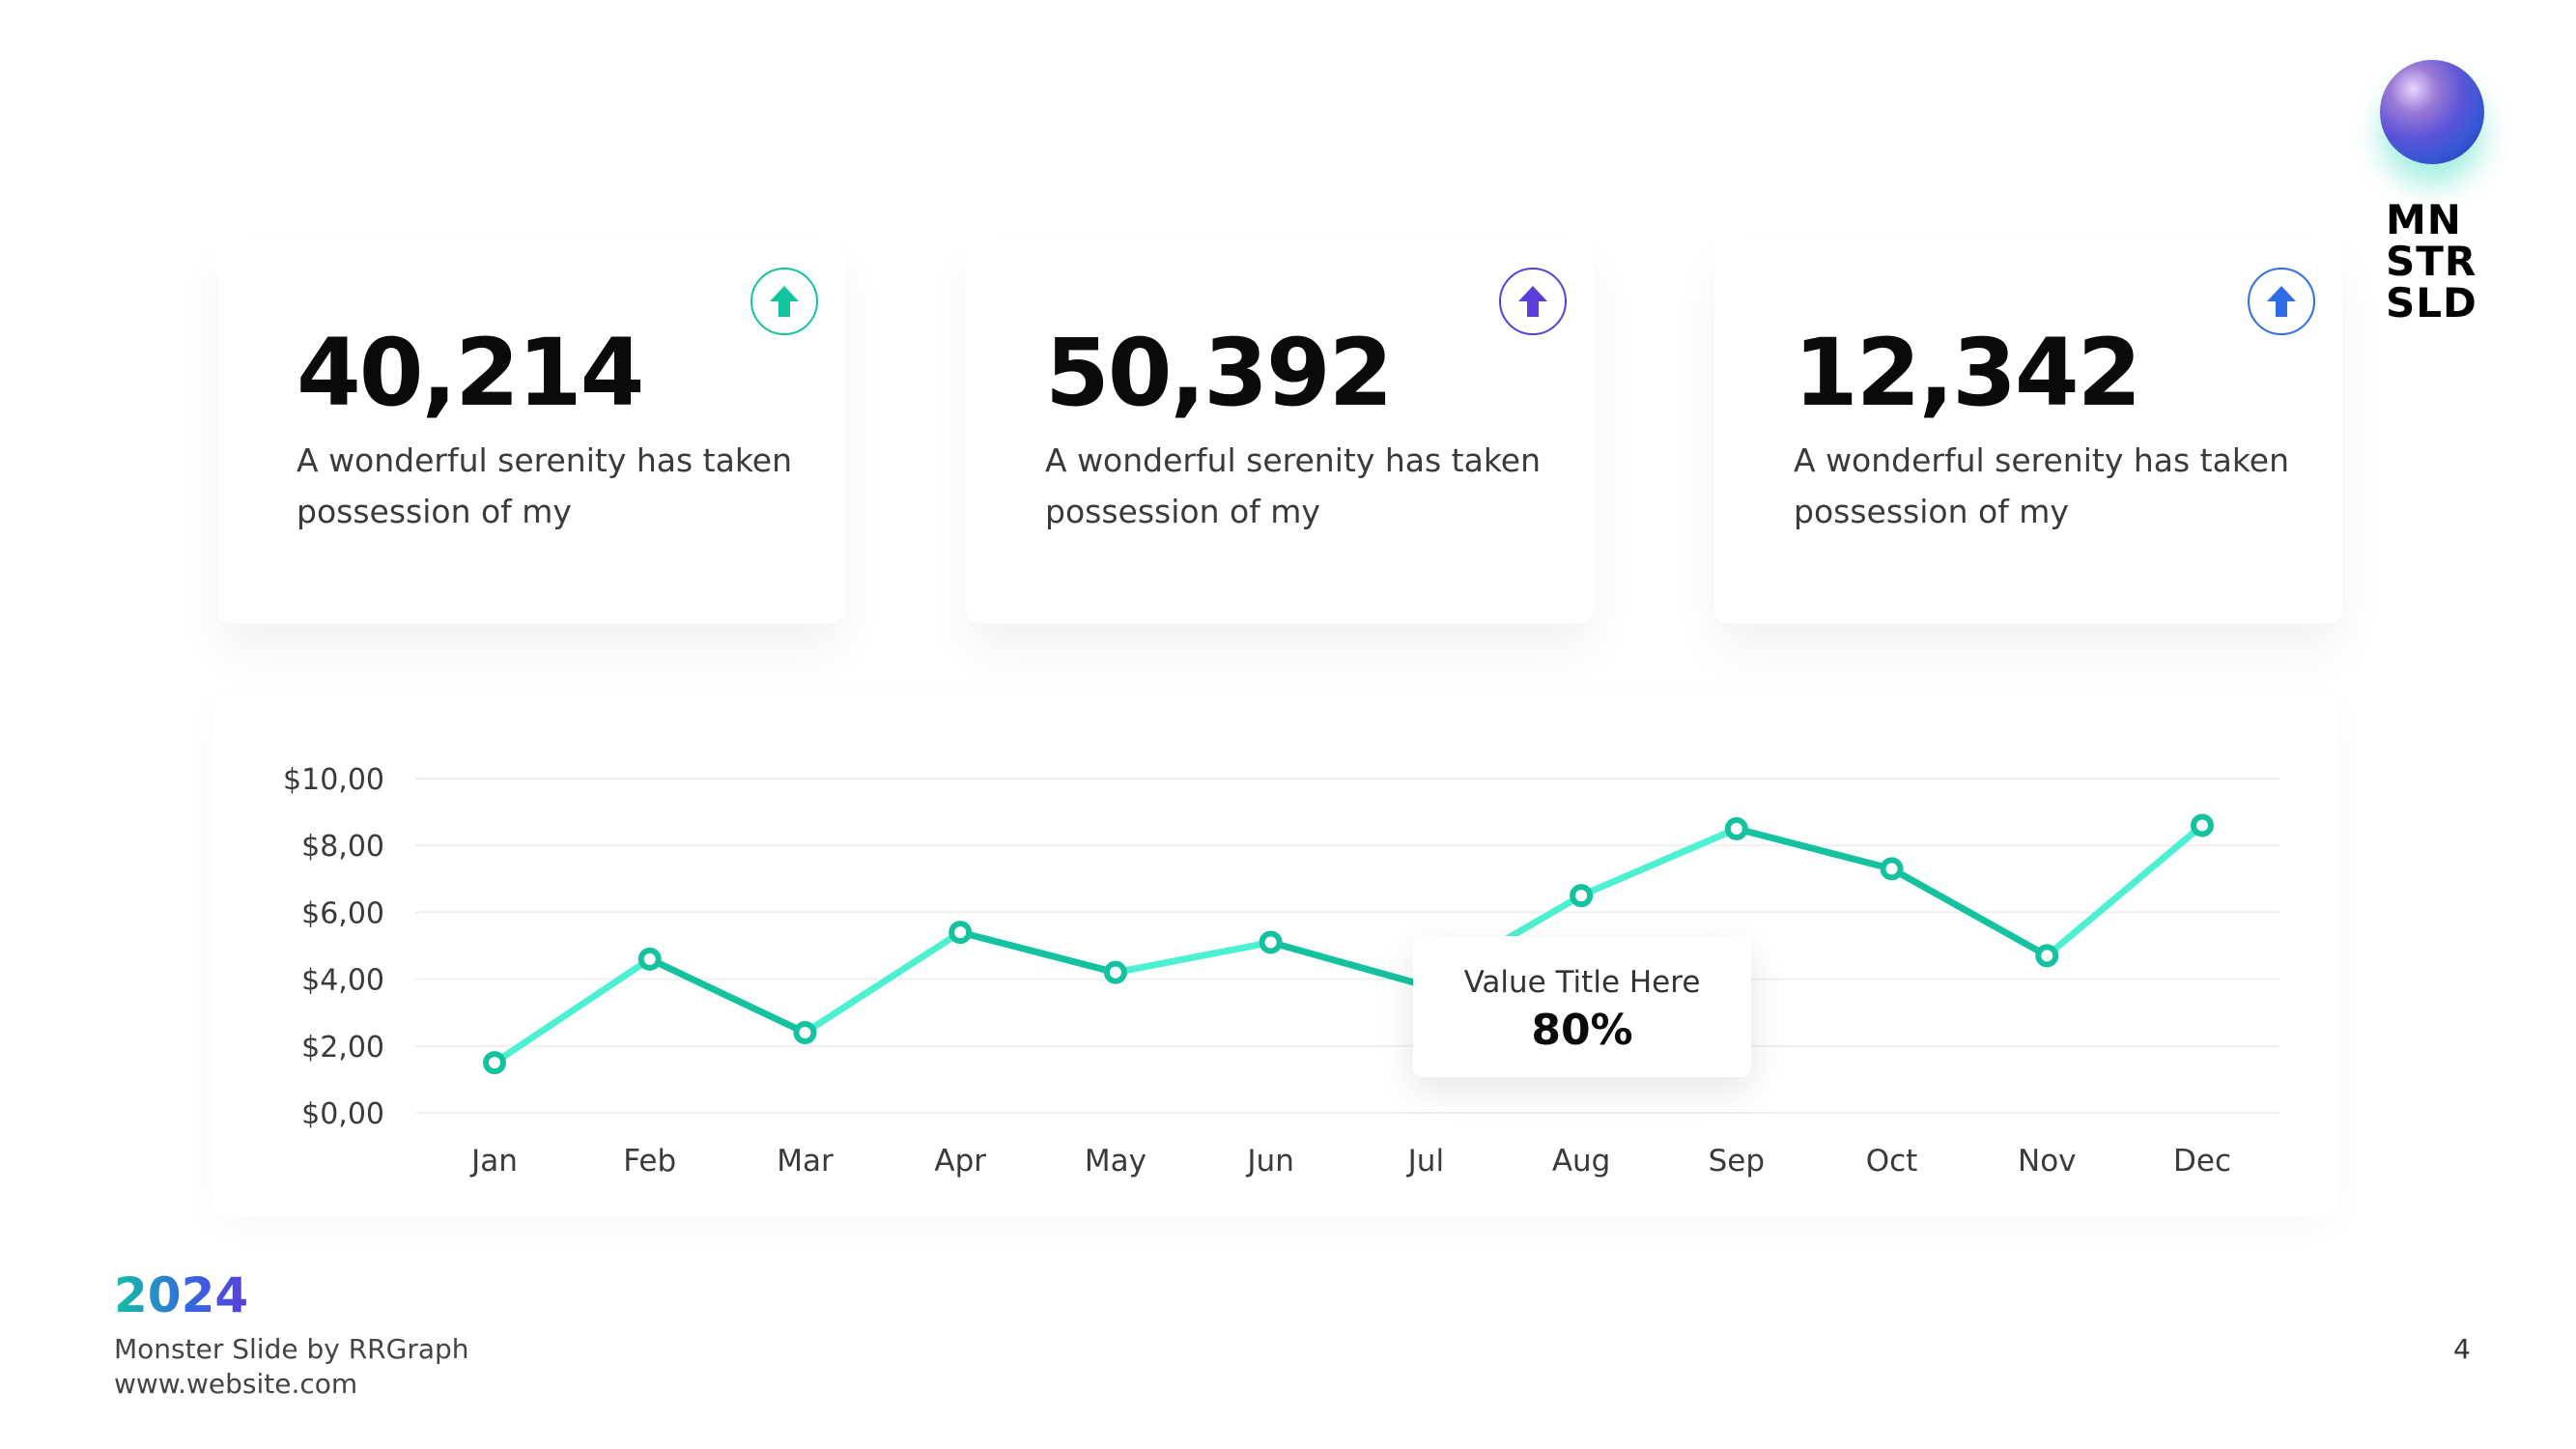 This screenshot has width=2576, height=1449. I want to click on y-tick-label: $8,00, so click(342, 847).